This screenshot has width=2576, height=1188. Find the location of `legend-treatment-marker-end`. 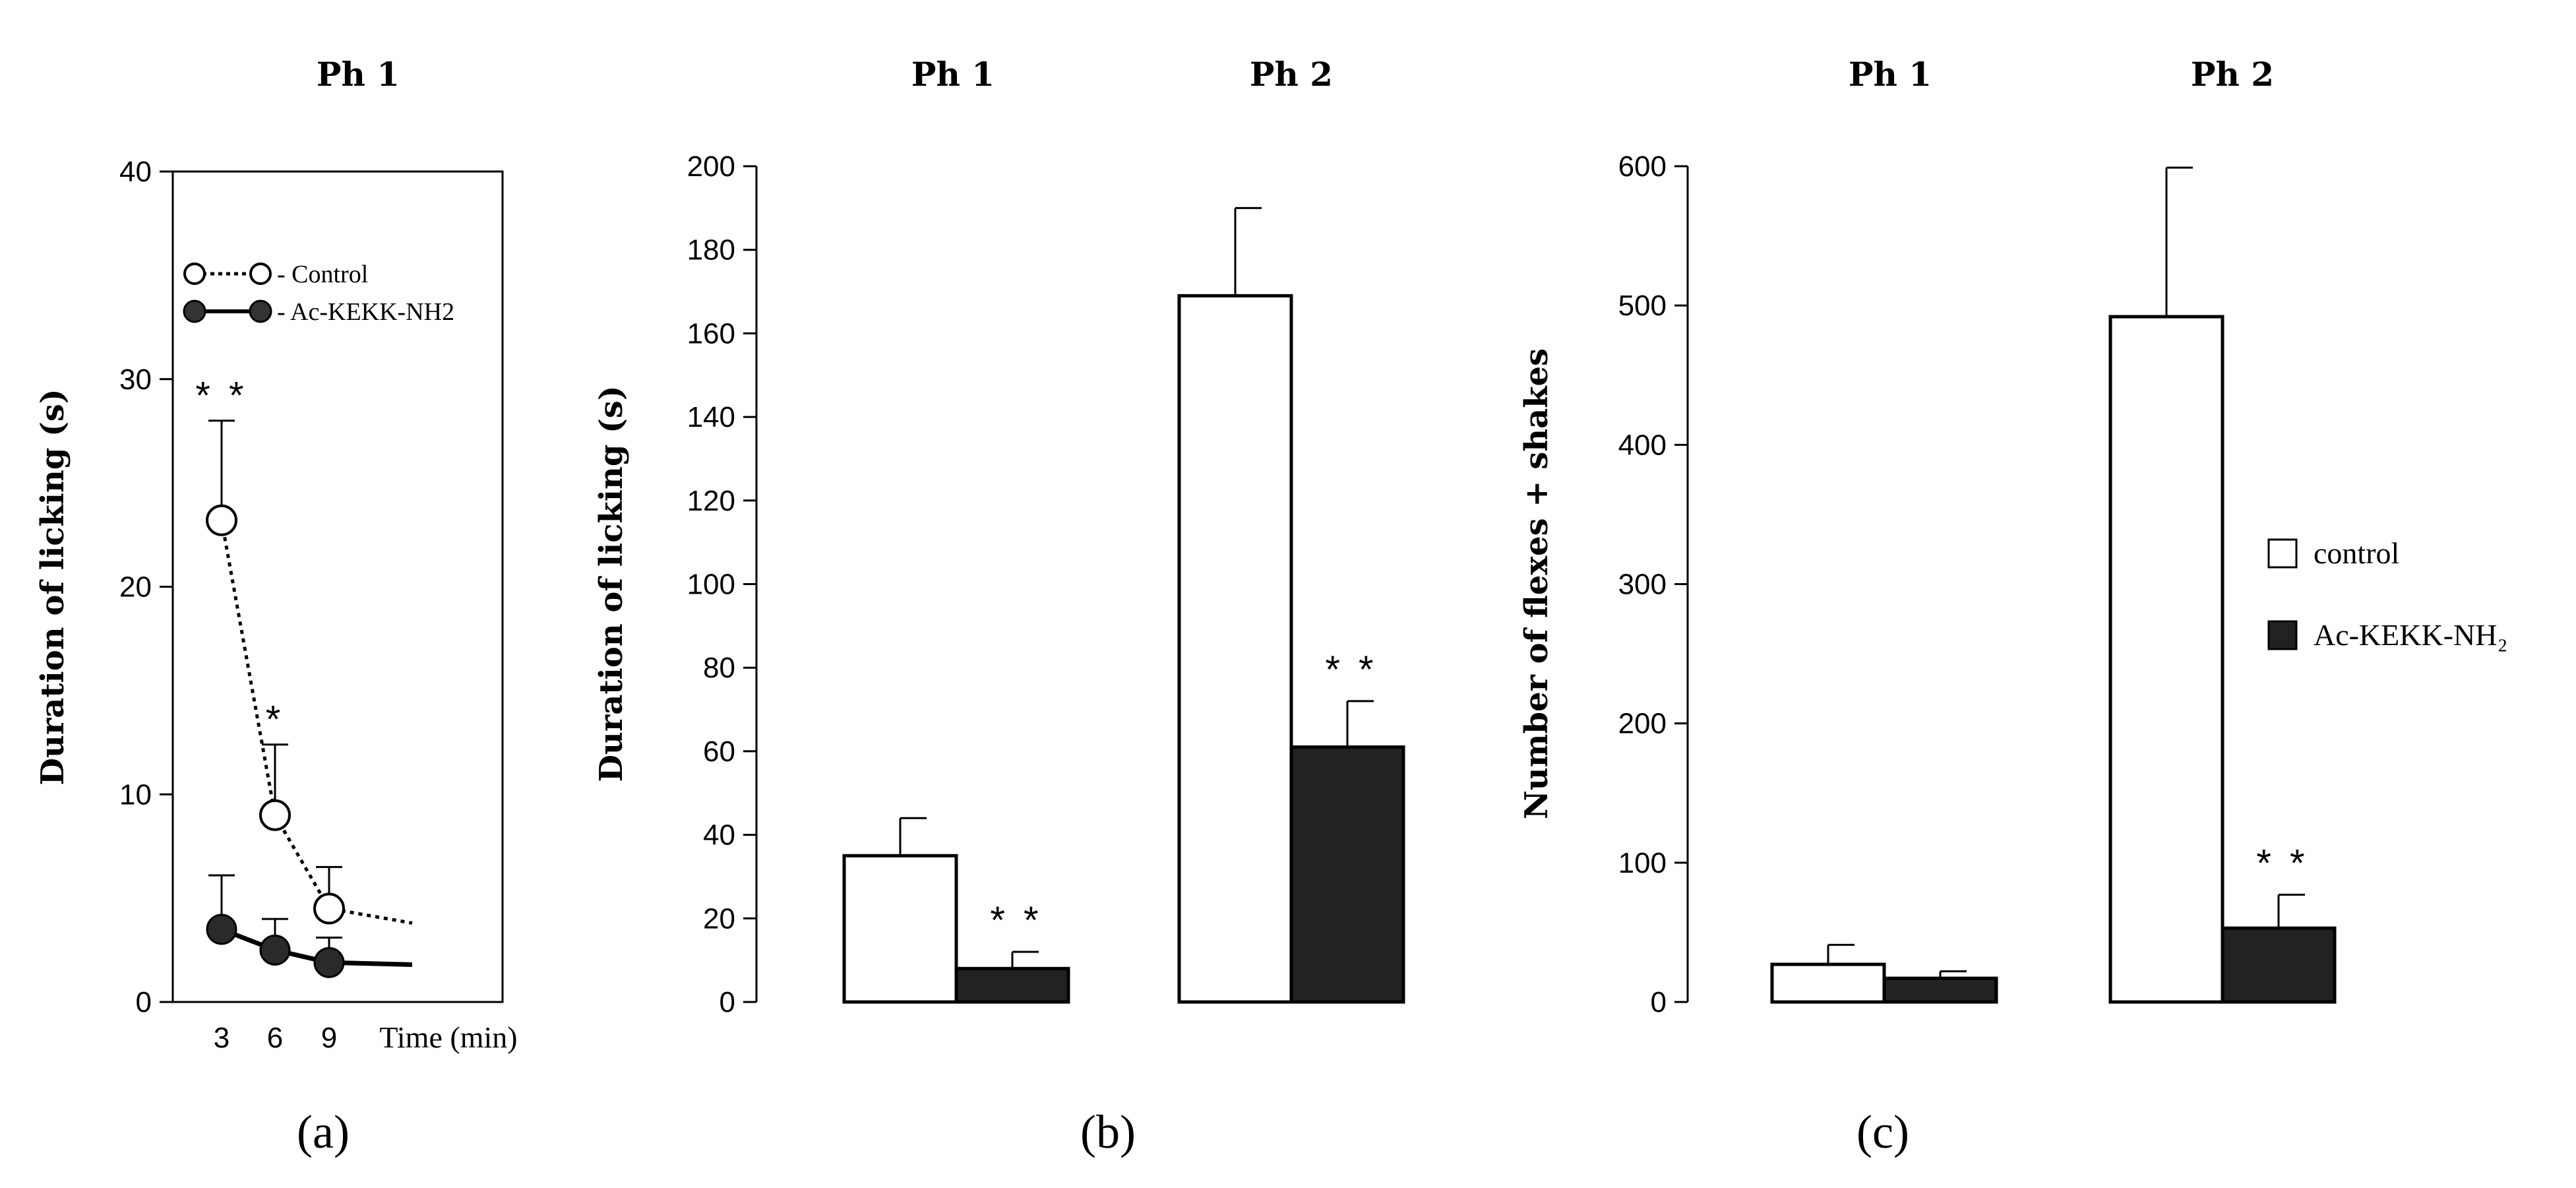

legend-treatment-marker-end is located at coordinates (260, 311).